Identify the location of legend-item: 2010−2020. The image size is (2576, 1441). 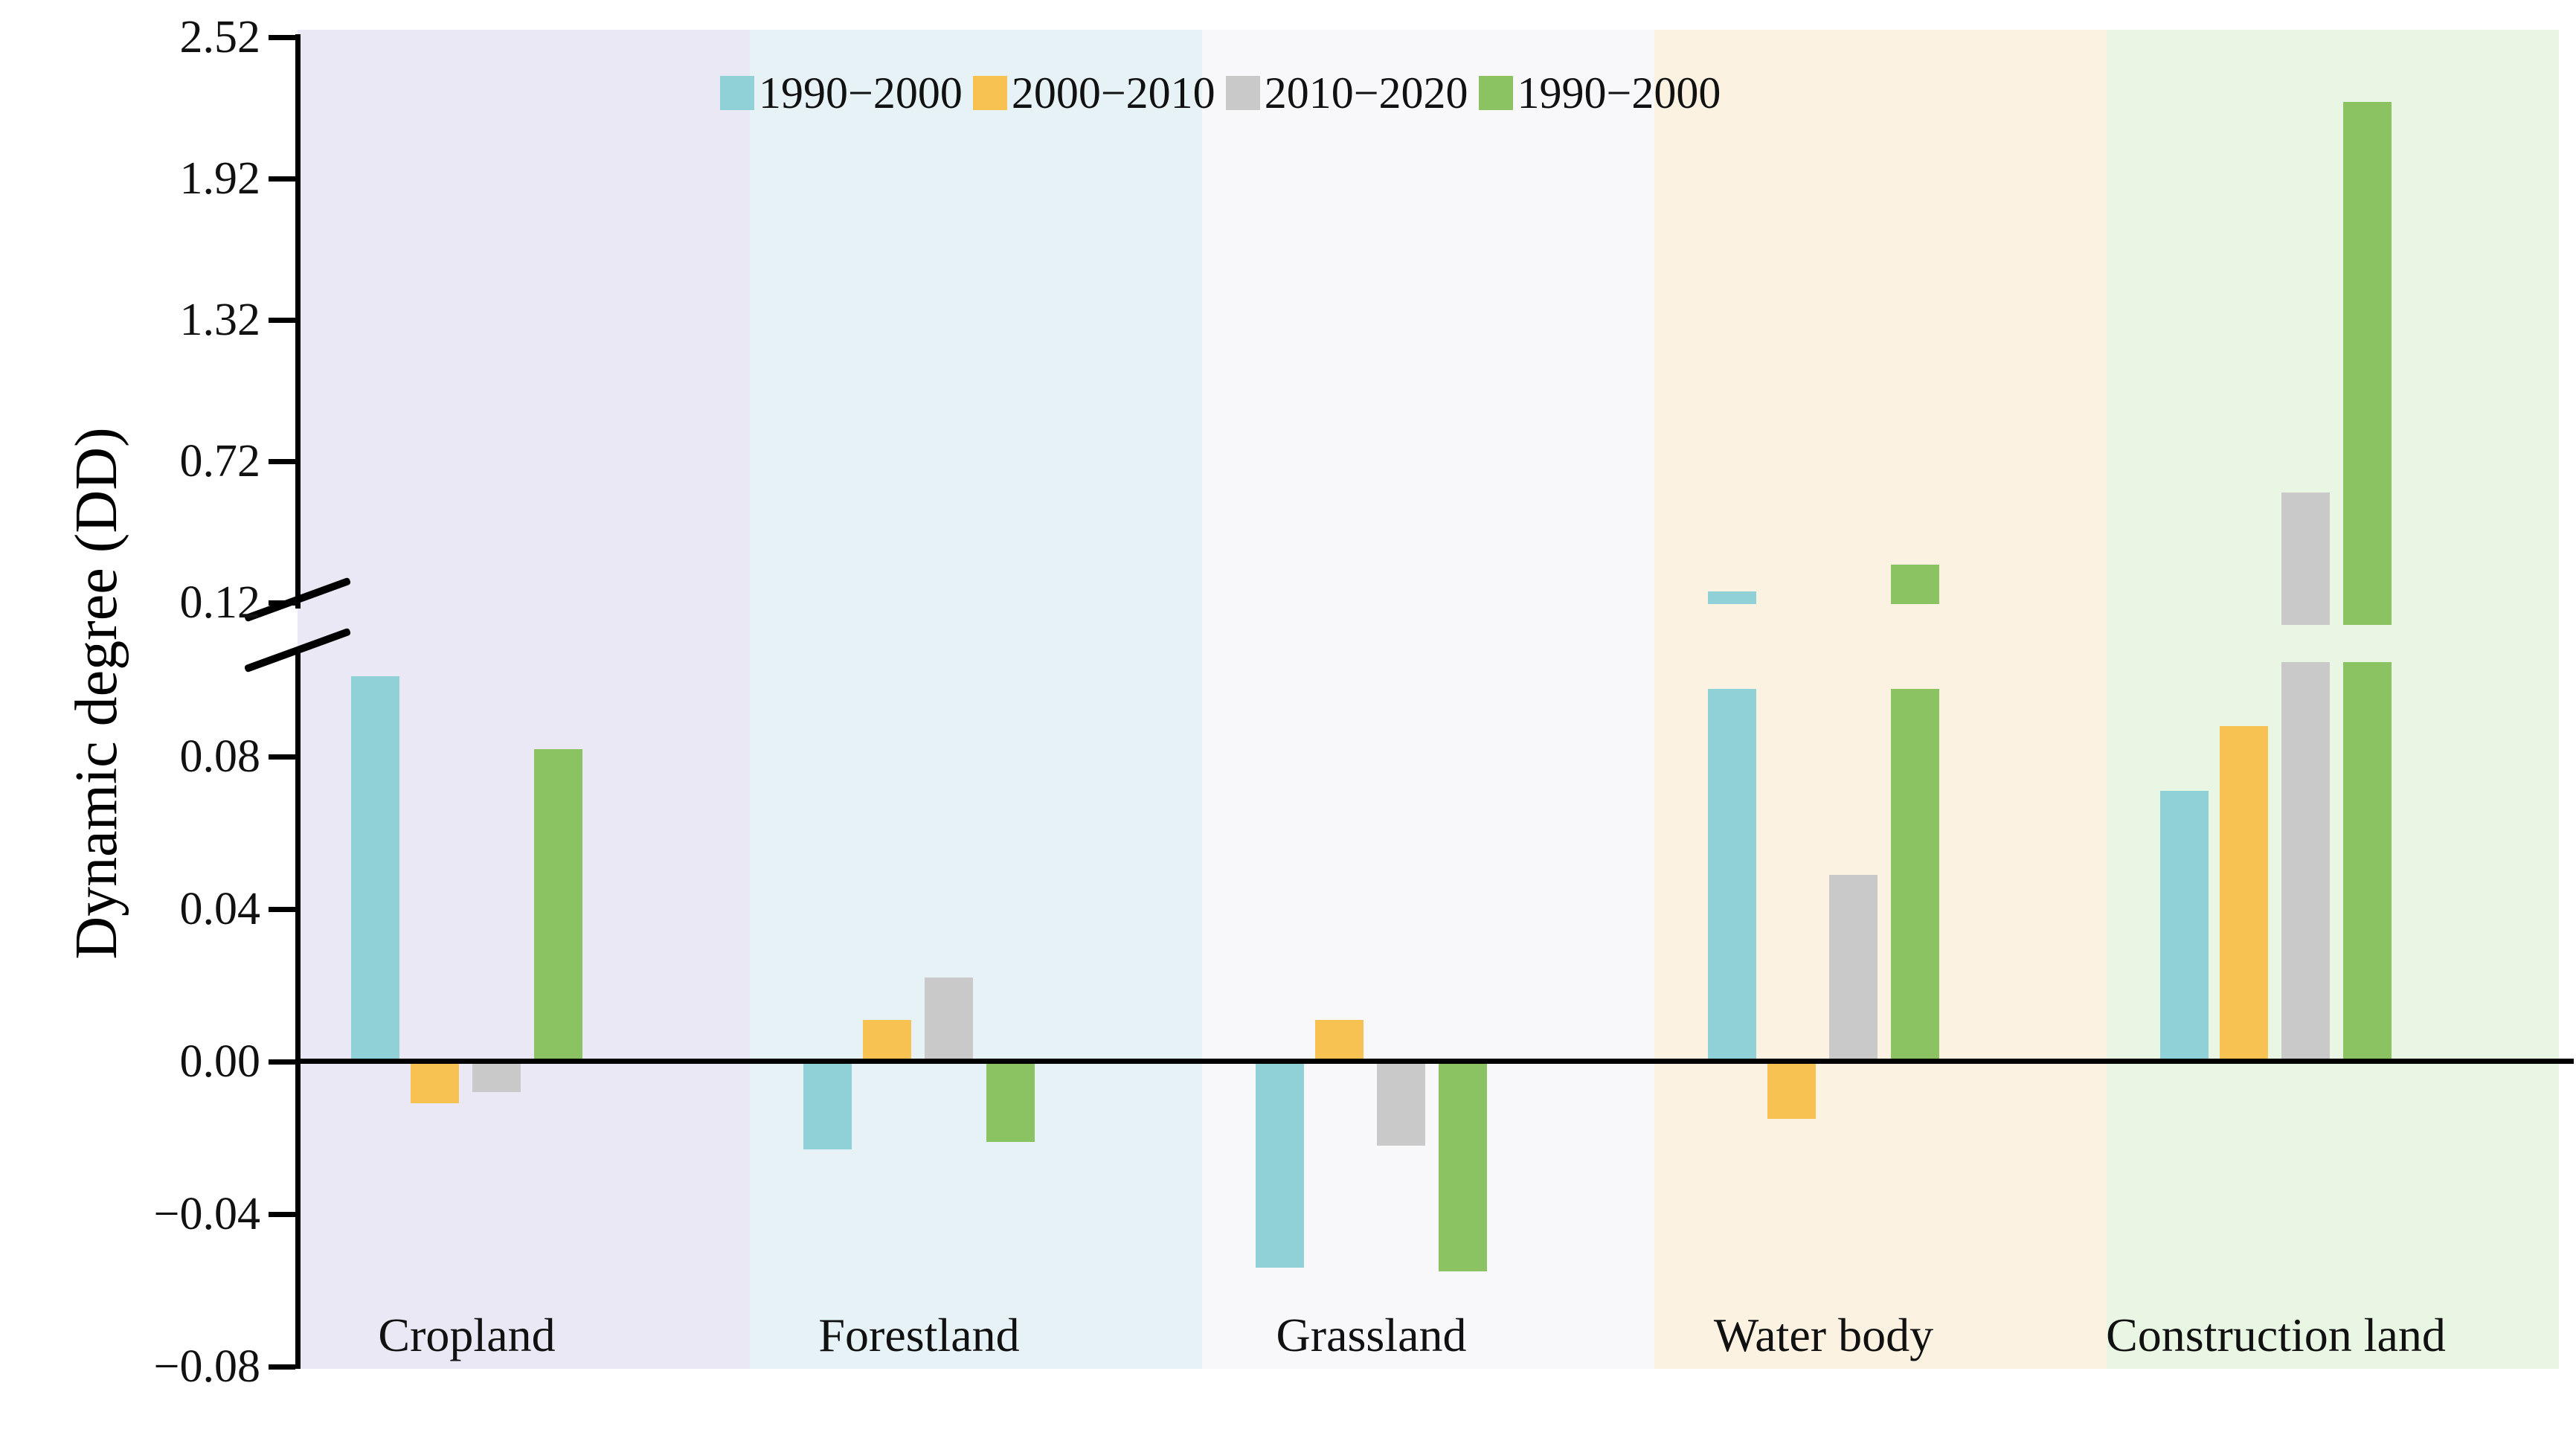
(1346, 93).